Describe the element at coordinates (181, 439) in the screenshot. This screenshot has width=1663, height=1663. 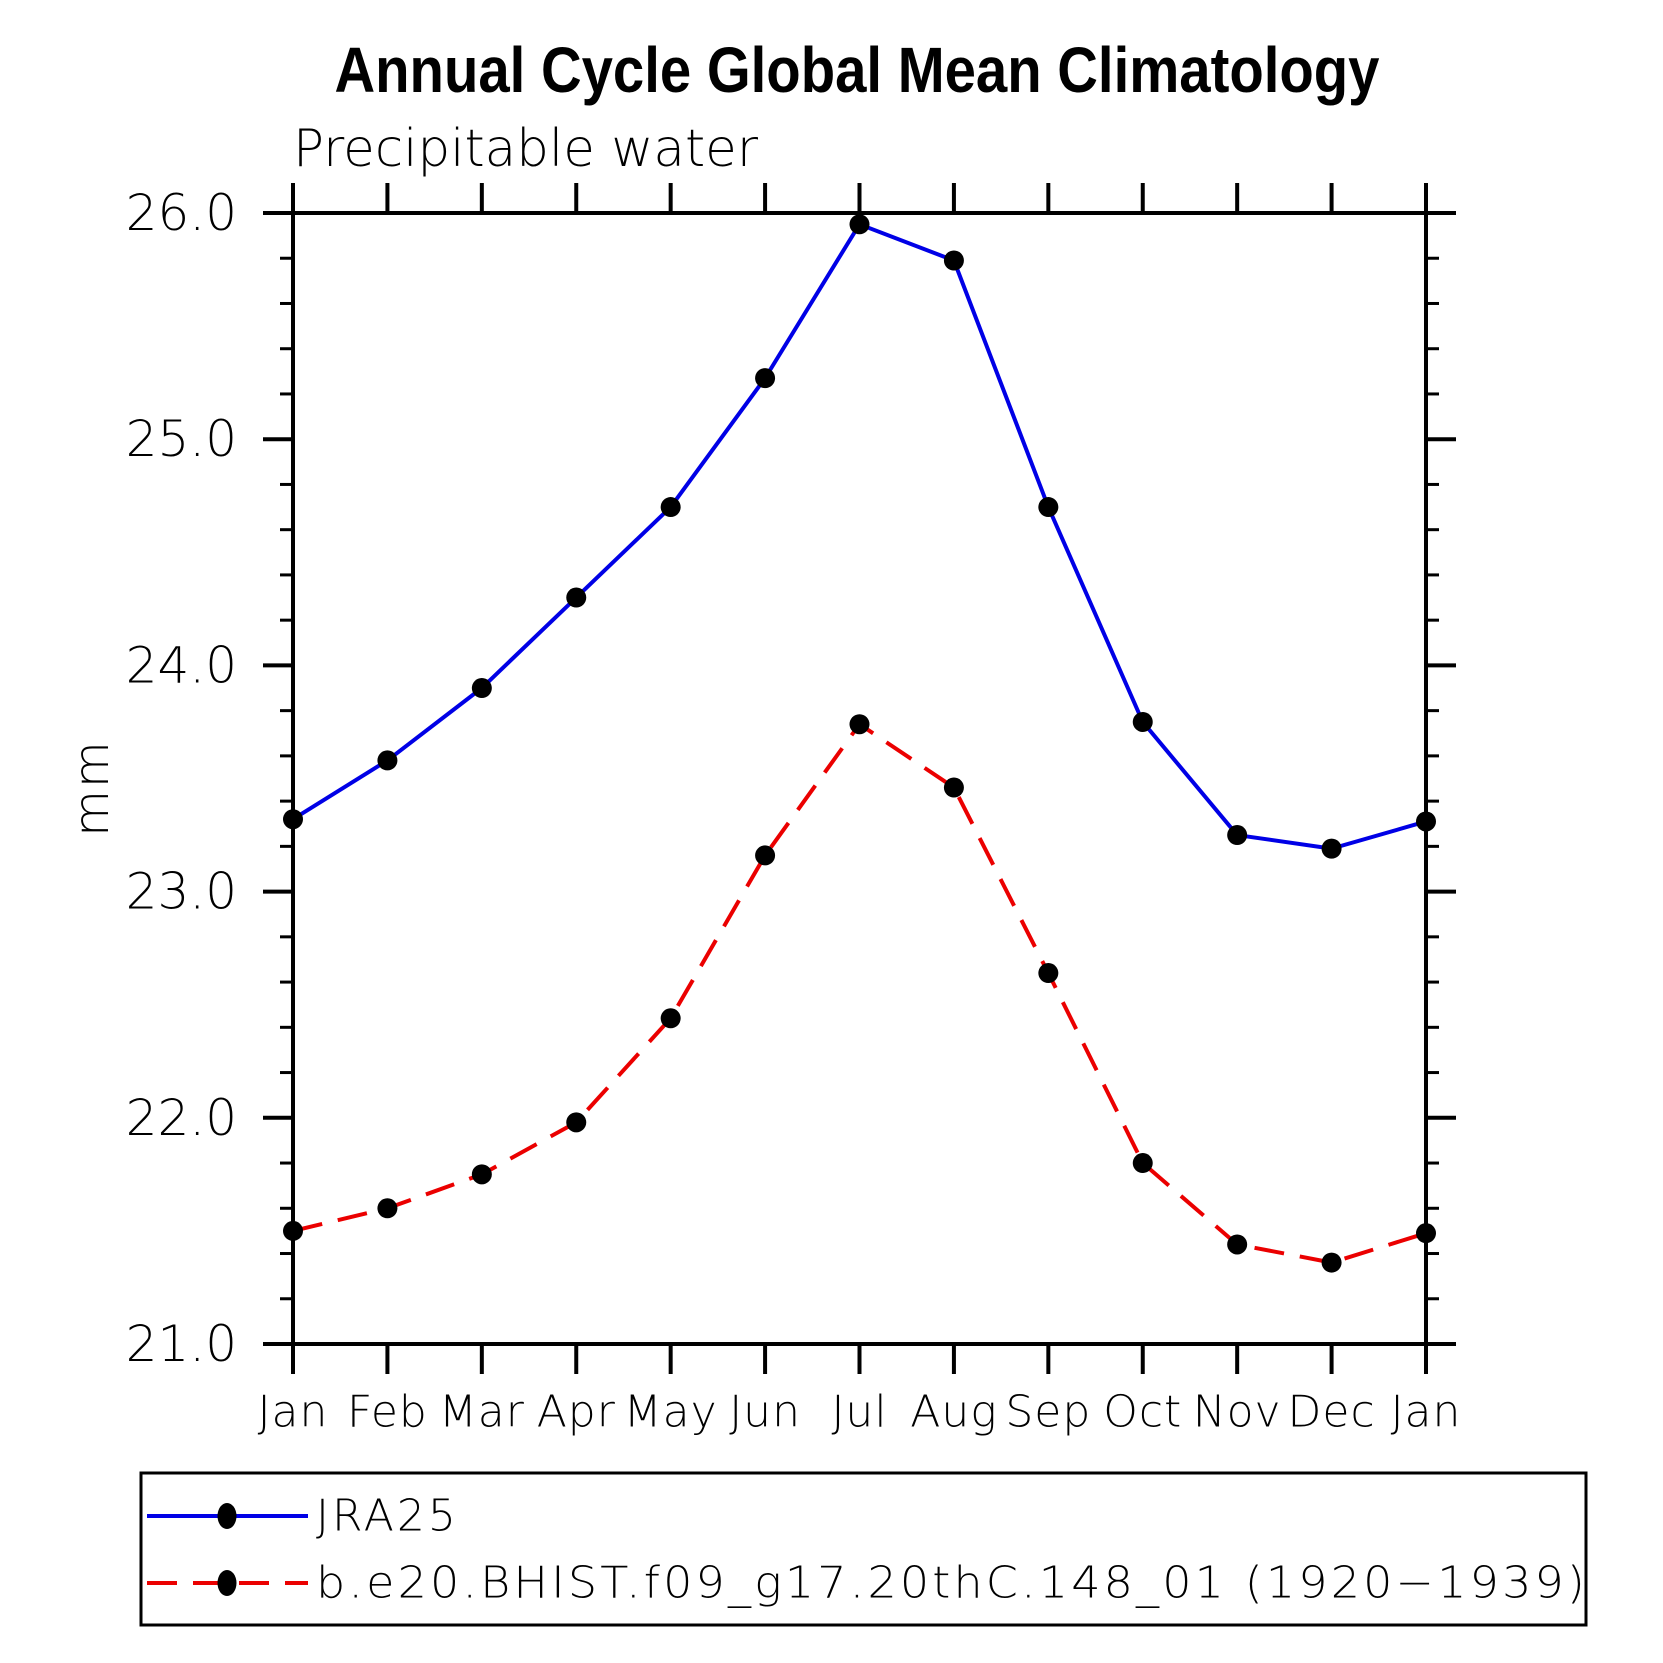
I see `y-tick-label: 25.0` at that location.